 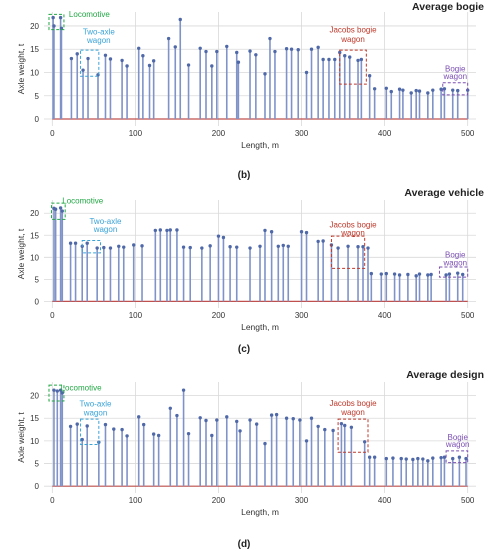 What do you see at coordinates (37, 96) in the screenshot?
I see `y-tick-label: 5` at bounding box center [37, 96].